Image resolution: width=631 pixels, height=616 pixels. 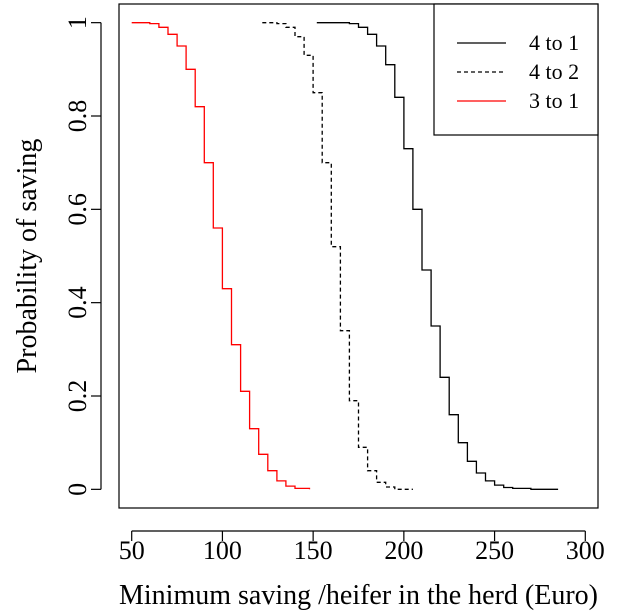 I want to click on legend-box, so click(x=516, y=69).